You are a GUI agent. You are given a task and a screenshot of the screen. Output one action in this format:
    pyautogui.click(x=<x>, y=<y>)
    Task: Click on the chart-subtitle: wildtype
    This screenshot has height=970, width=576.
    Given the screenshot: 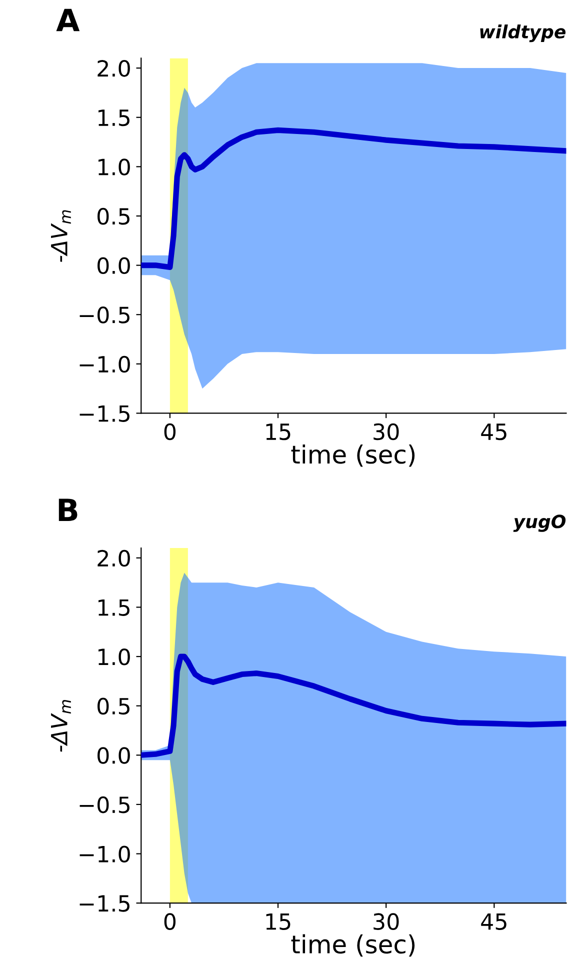 What is the action you would take?
    pyautogui.click(x=523, y=33)
    